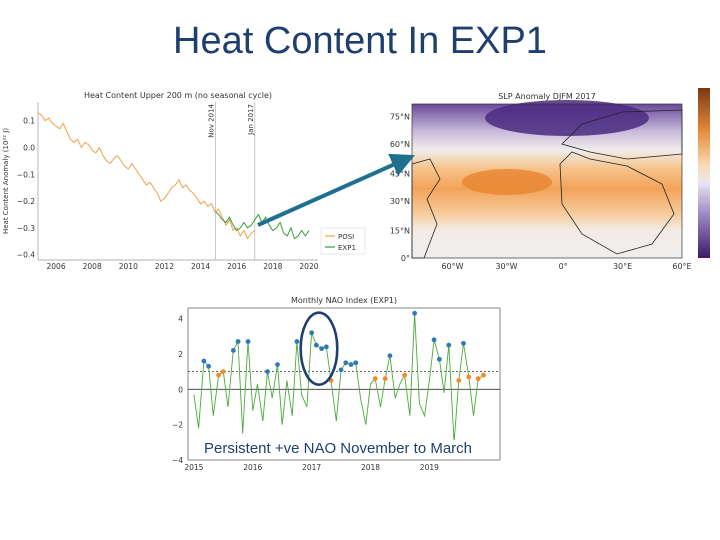 The width and height of the screenshot is (720, 540). Describe the element at coordinates (311, 467) in the screenshot. I see `nao-x-tick: 2017` at that location.